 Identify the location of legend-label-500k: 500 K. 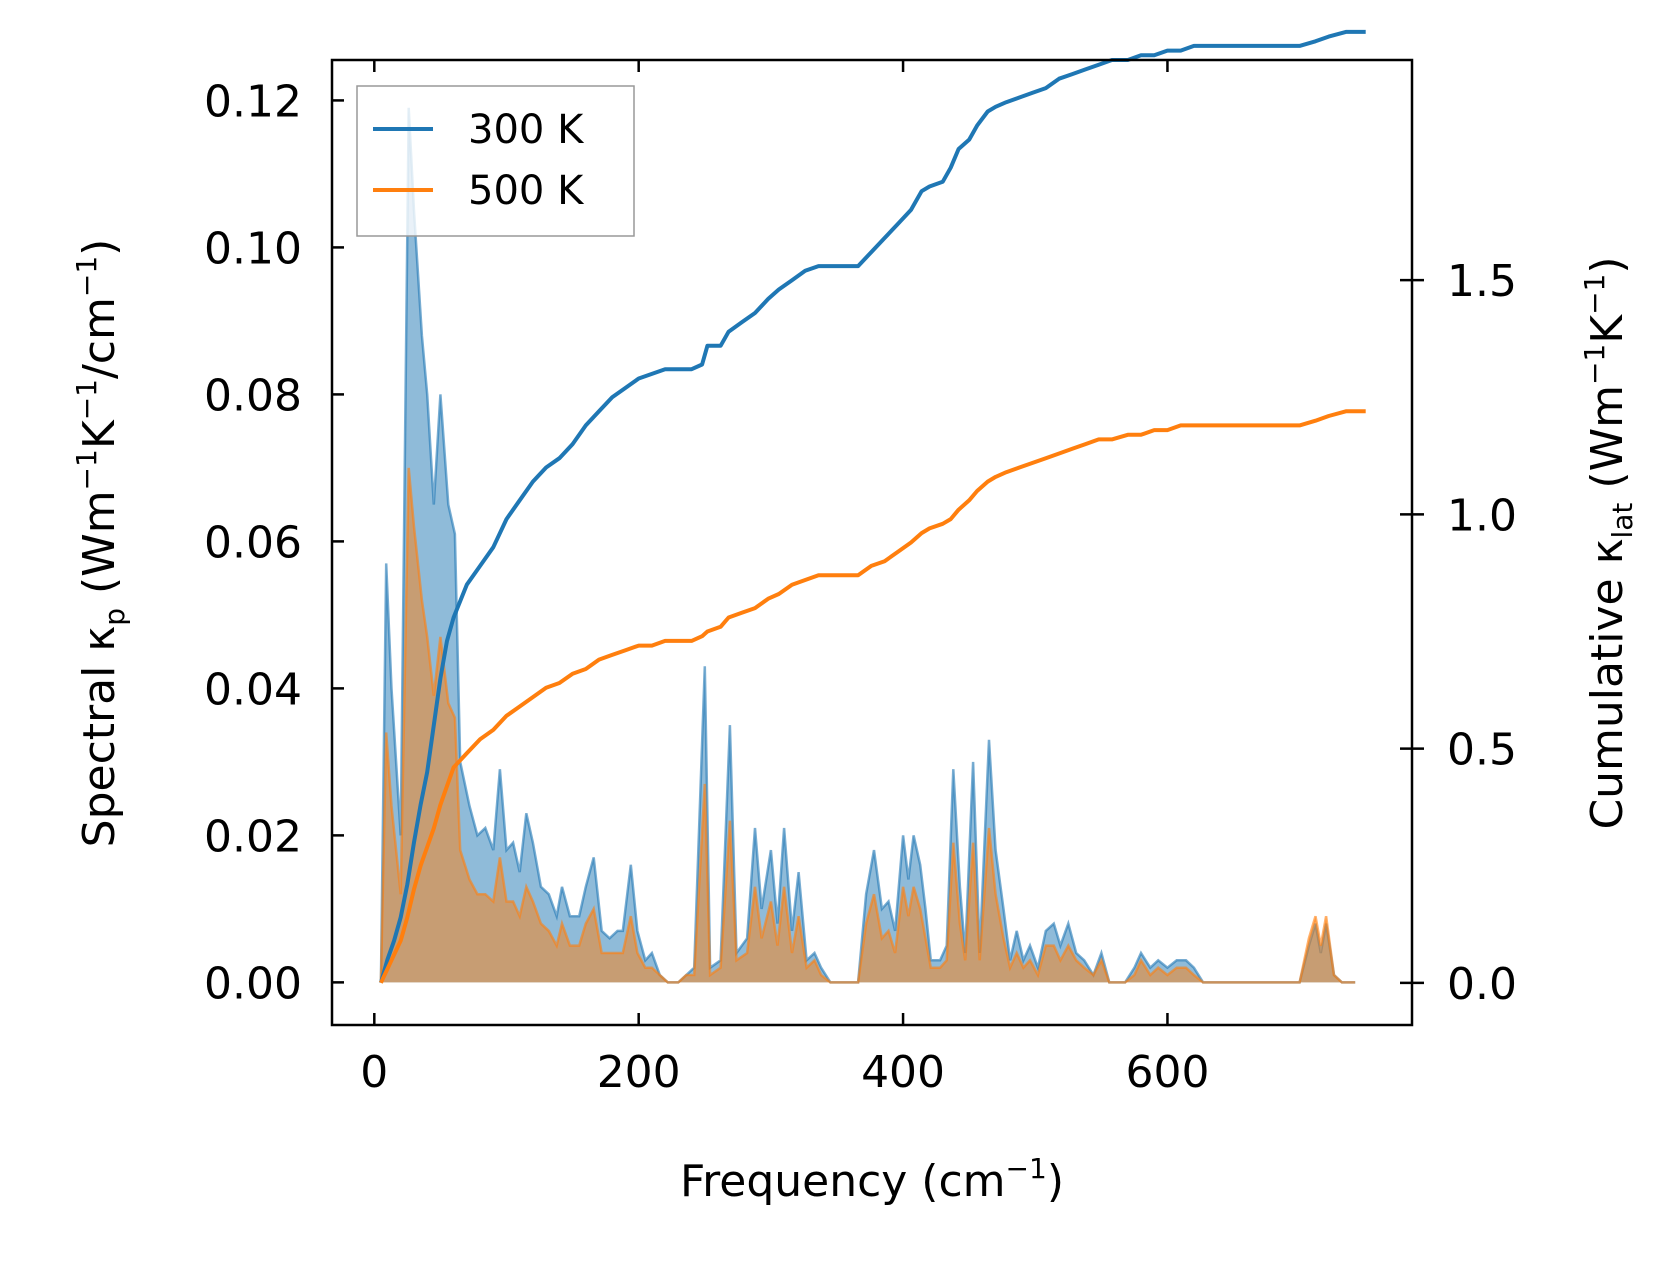
(526, 191).